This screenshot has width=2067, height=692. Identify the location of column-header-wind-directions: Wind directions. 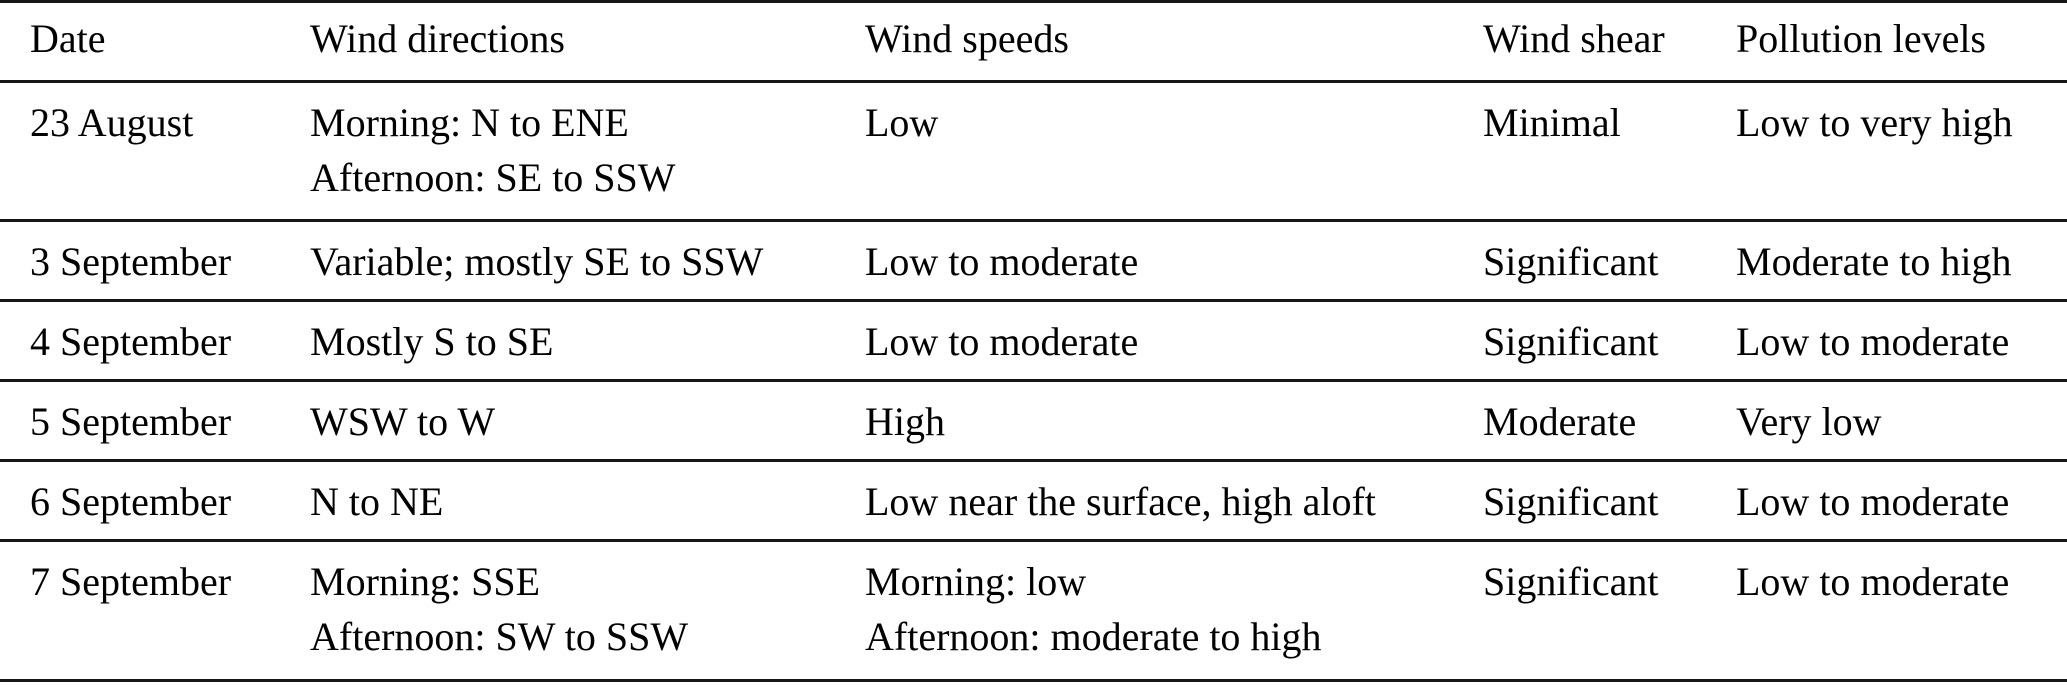
(437, 38).